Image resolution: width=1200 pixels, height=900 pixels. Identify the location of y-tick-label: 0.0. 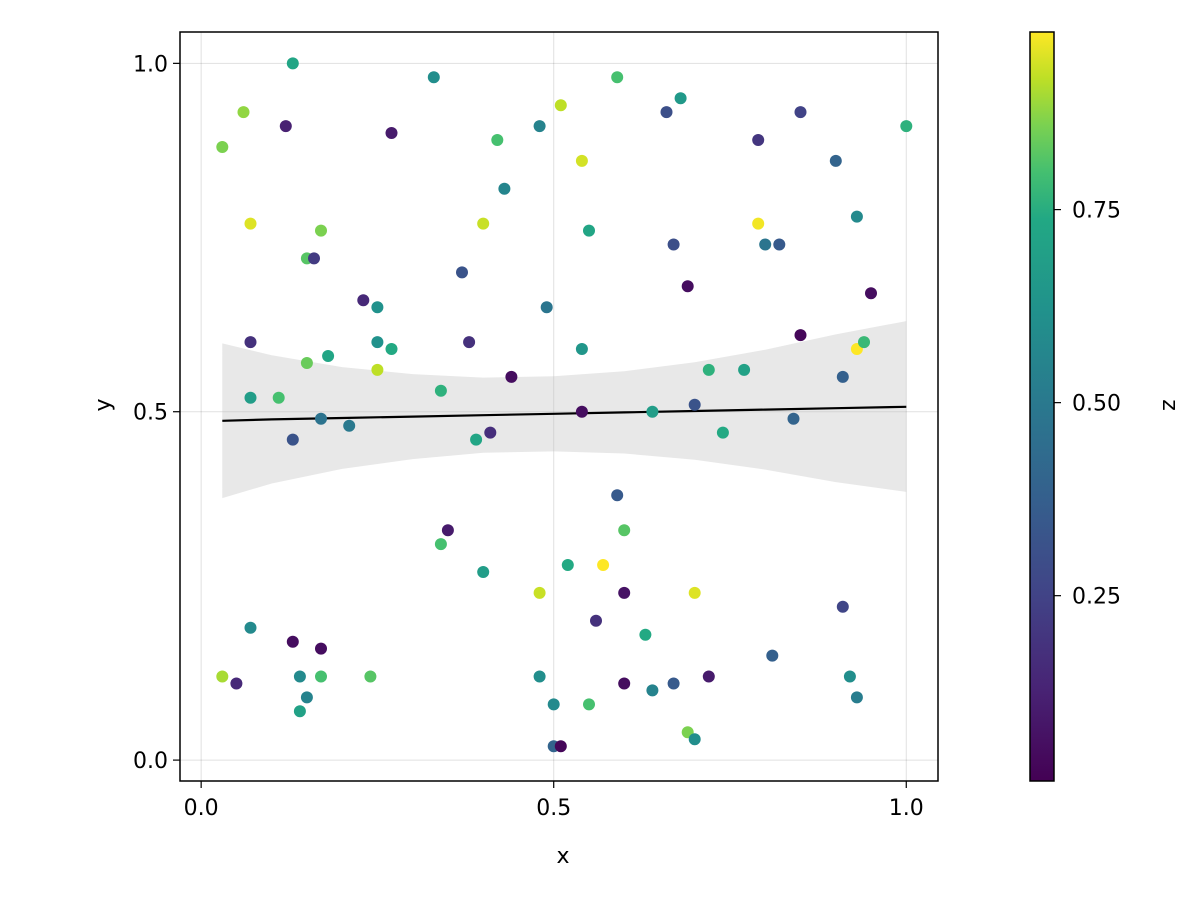
(150, 761).